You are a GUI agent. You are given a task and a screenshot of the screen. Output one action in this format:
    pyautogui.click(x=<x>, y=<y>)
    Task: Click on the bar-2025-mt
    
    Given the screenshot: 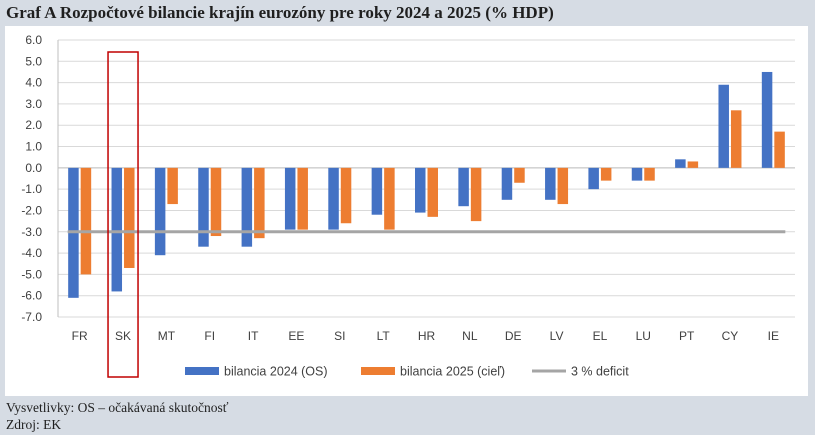 What is the action you would take?
    pyautogui.click(x=172, y=186)
    